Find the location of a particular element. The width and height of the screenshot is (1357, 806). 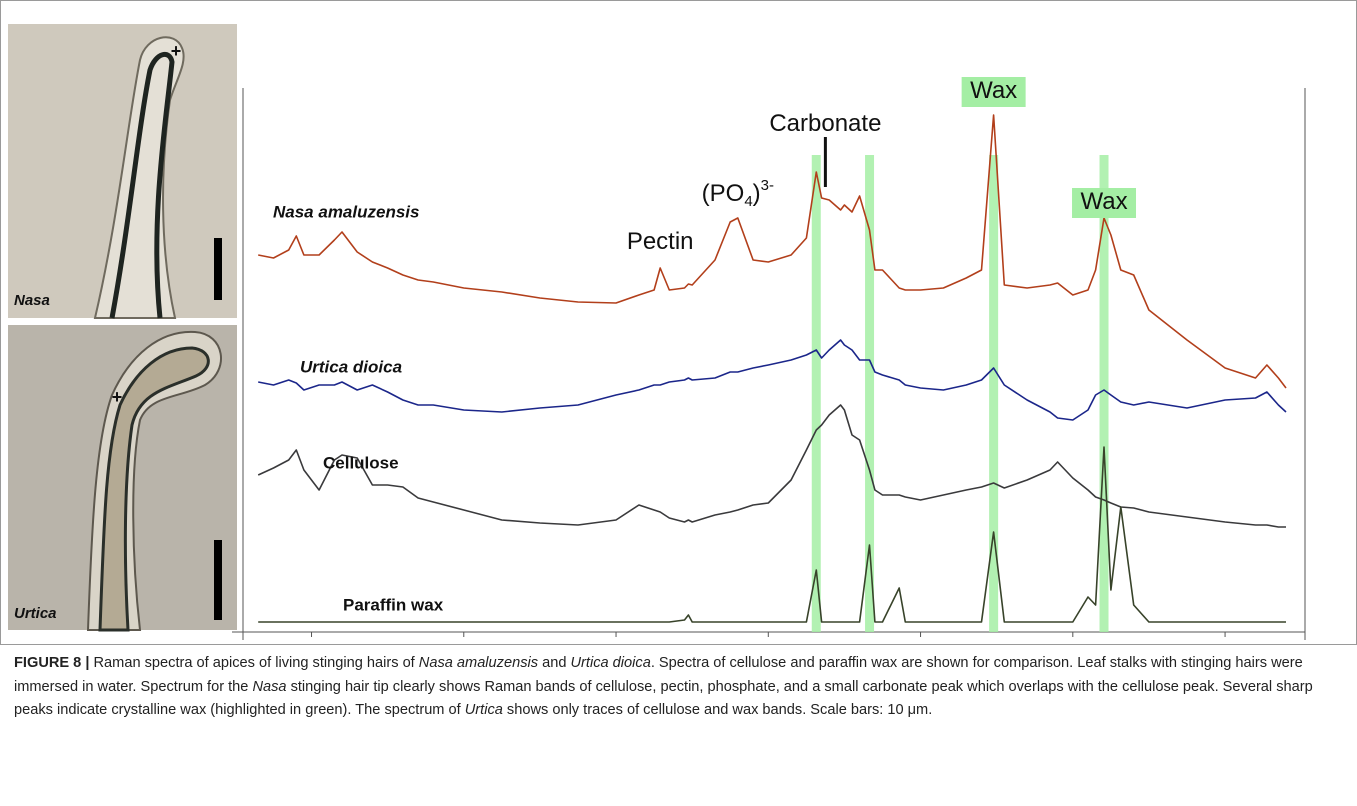

micrograph: + Urtica is located at coordinates (122, 478).